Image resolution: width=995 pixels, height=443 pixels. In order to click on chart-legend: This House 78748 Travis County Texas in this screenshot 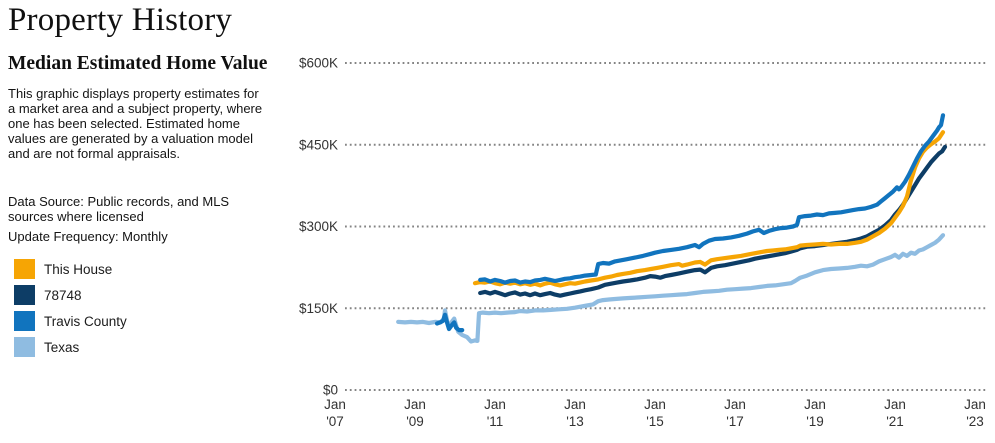, I will do `click(70, 311)`.